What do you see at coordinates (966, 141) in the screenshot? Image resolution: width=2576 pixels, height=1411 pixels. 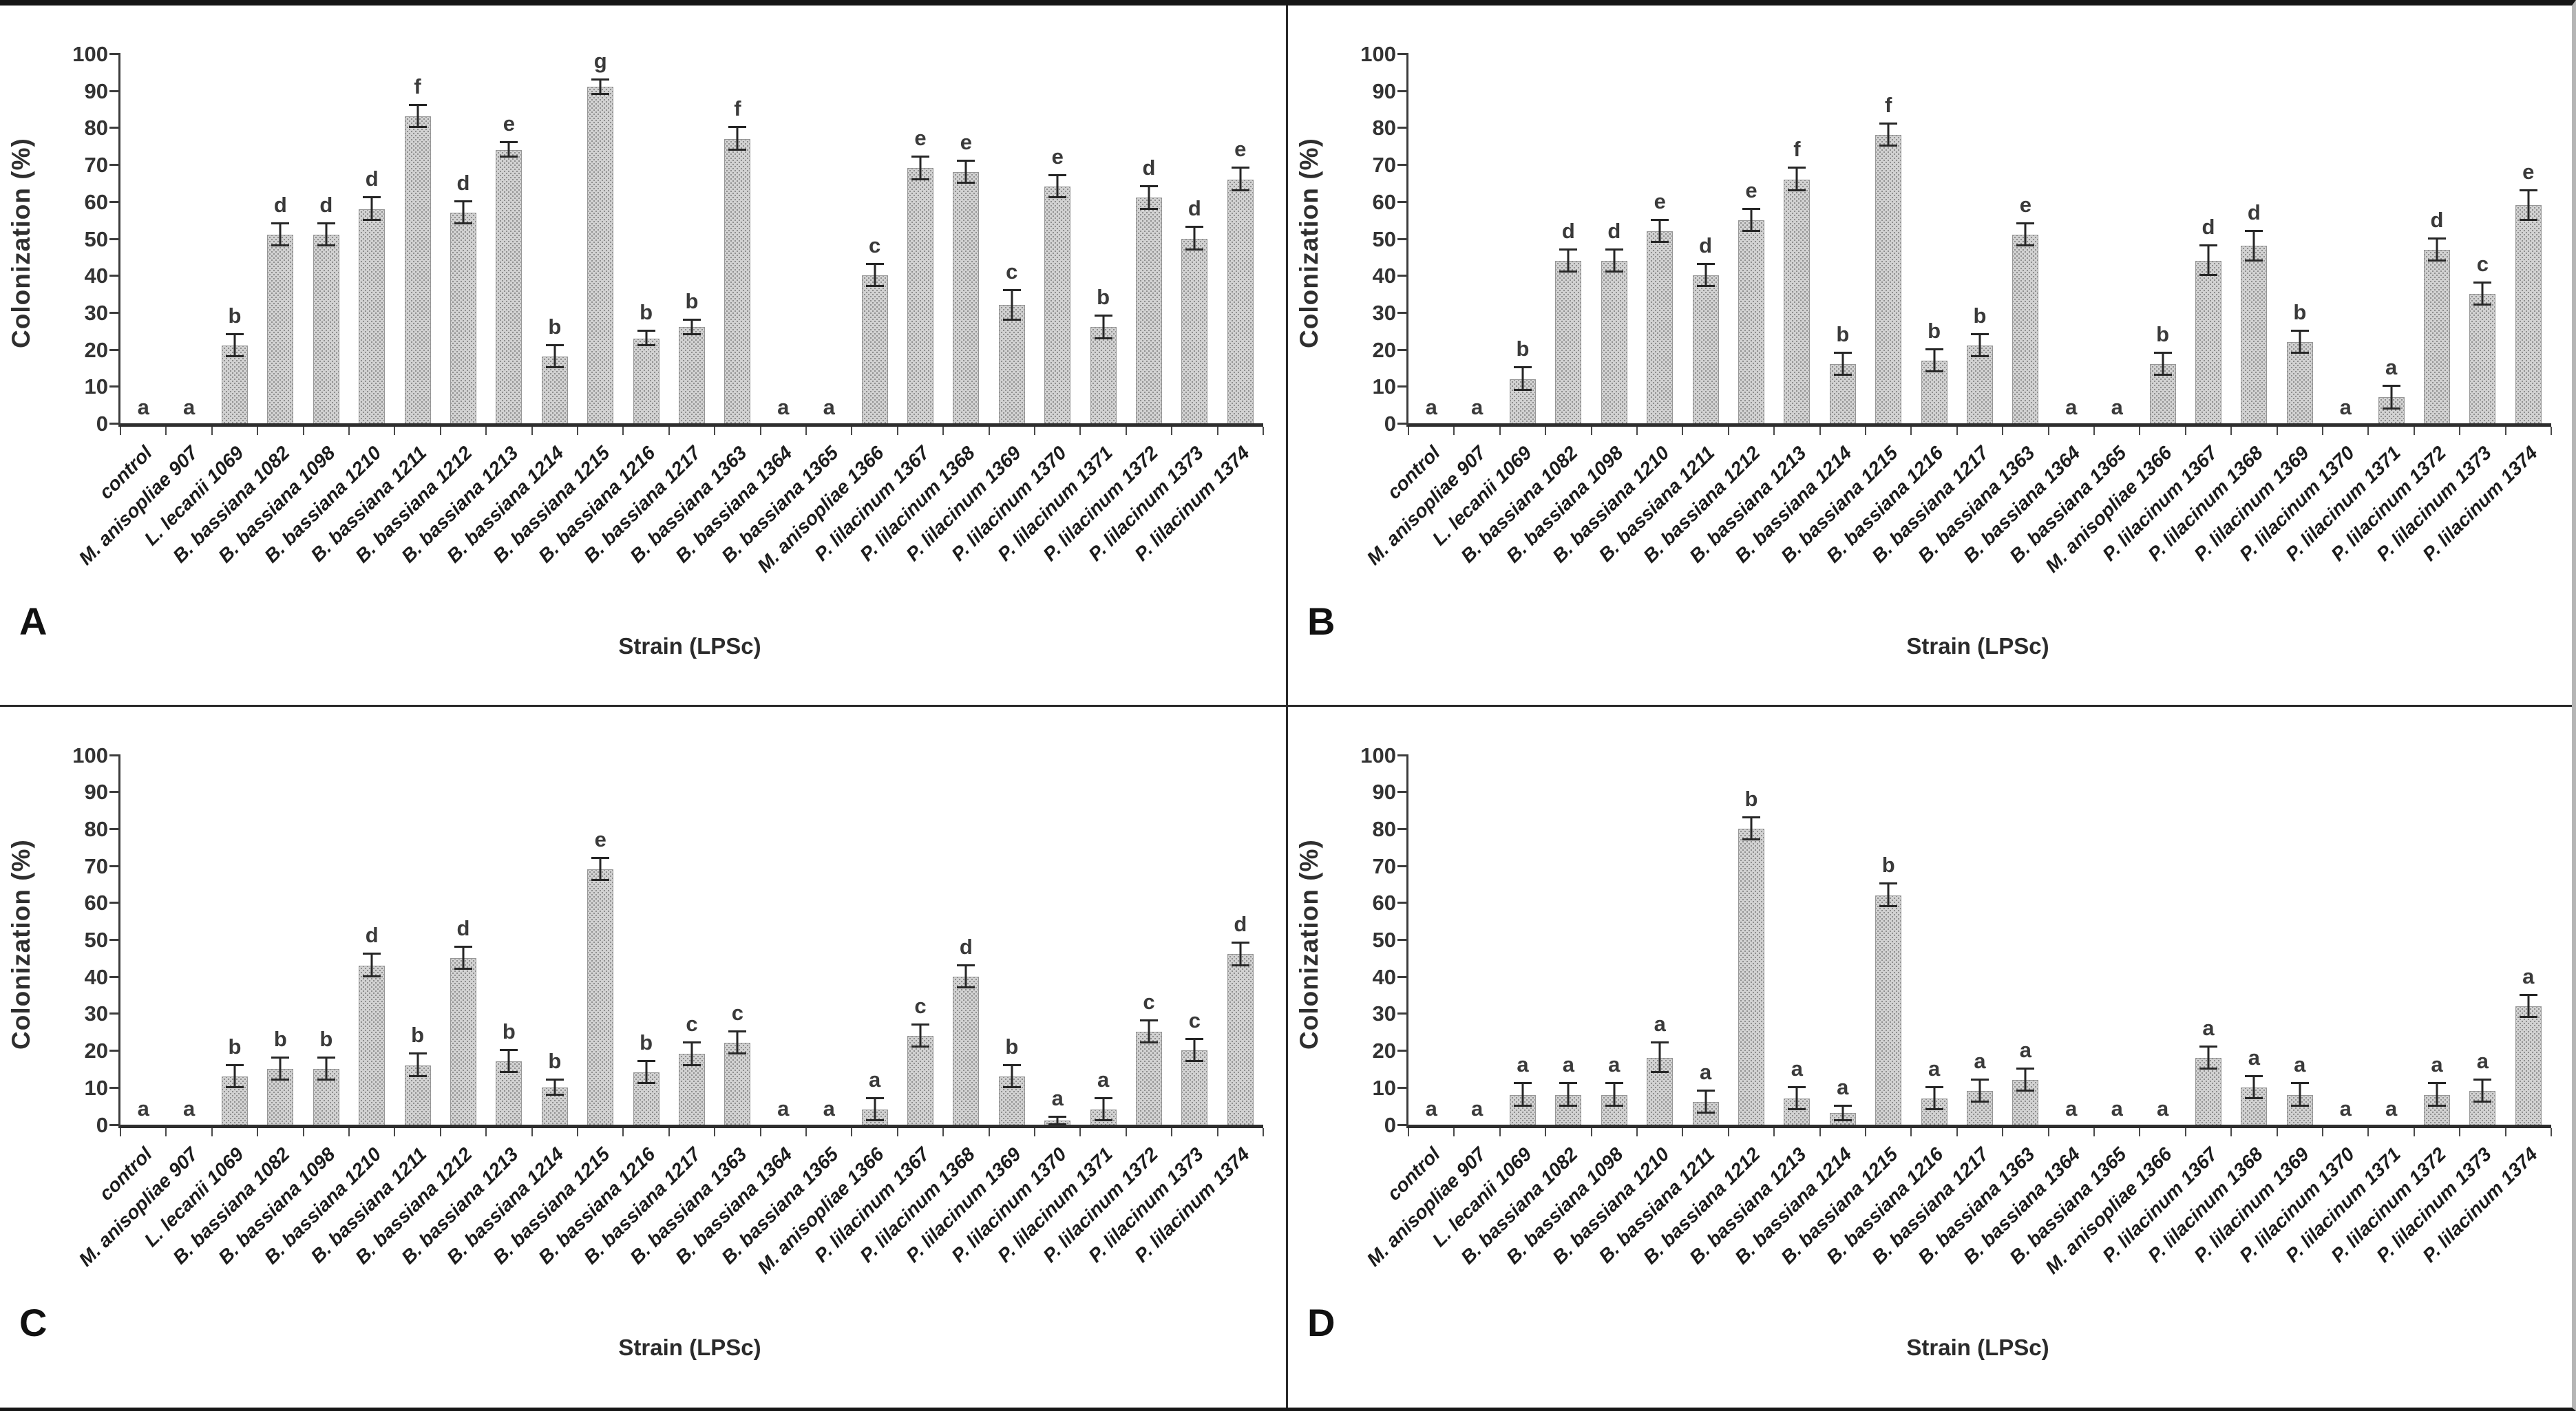 I see `significance-letter: e` at bounding box center [966, 141].